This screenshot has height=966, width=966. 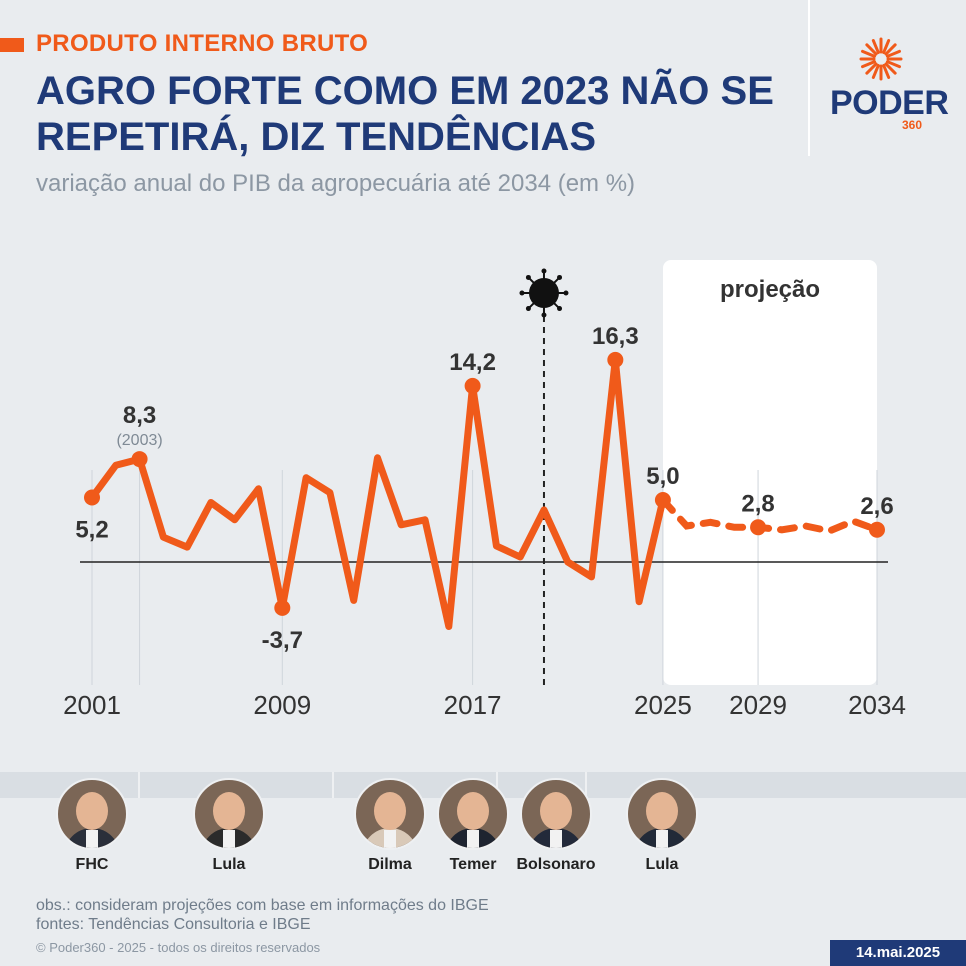 I want to click on president-5: Lula, so click(x=662, y=826).